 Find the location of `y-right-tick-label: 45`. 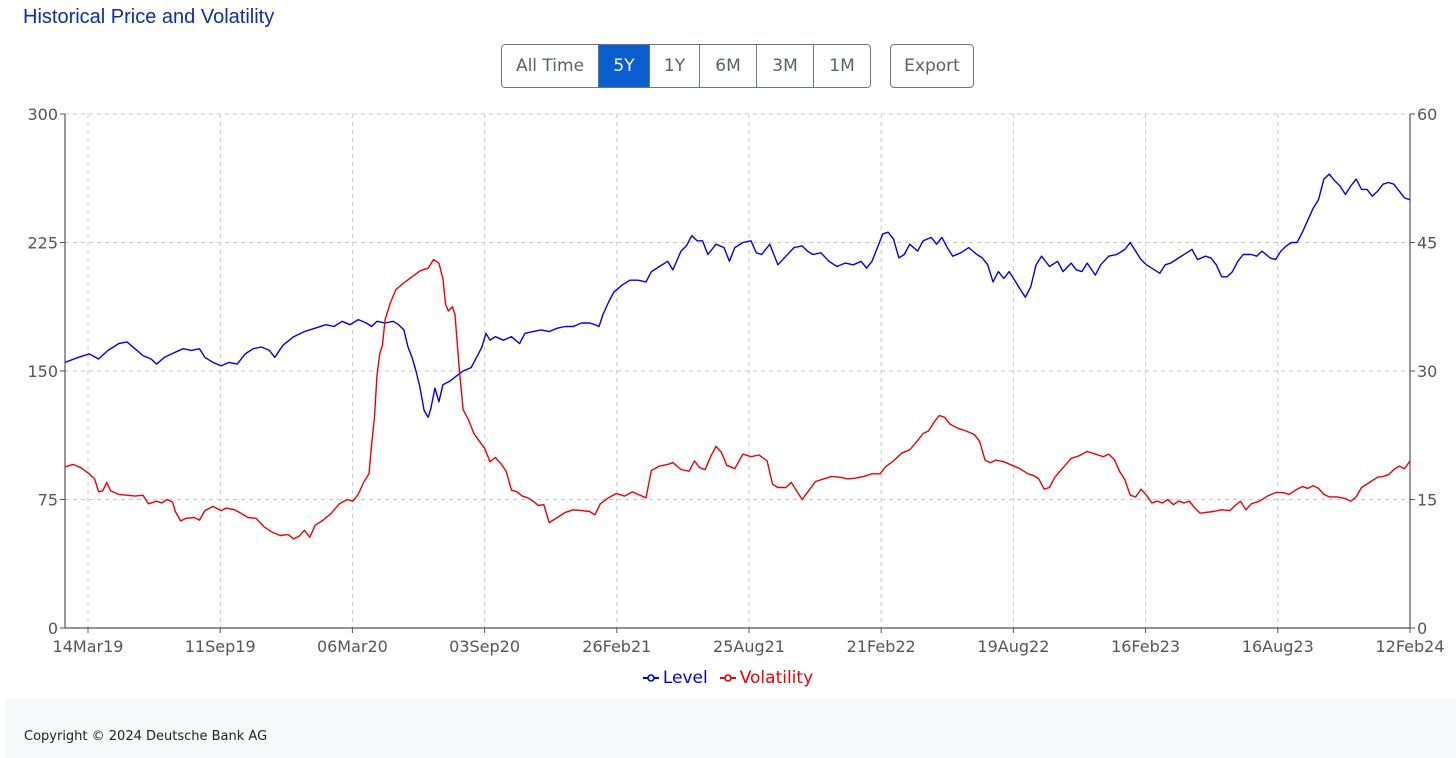

y-right-tick-label: 45 is located at coordinates (1427, 243).